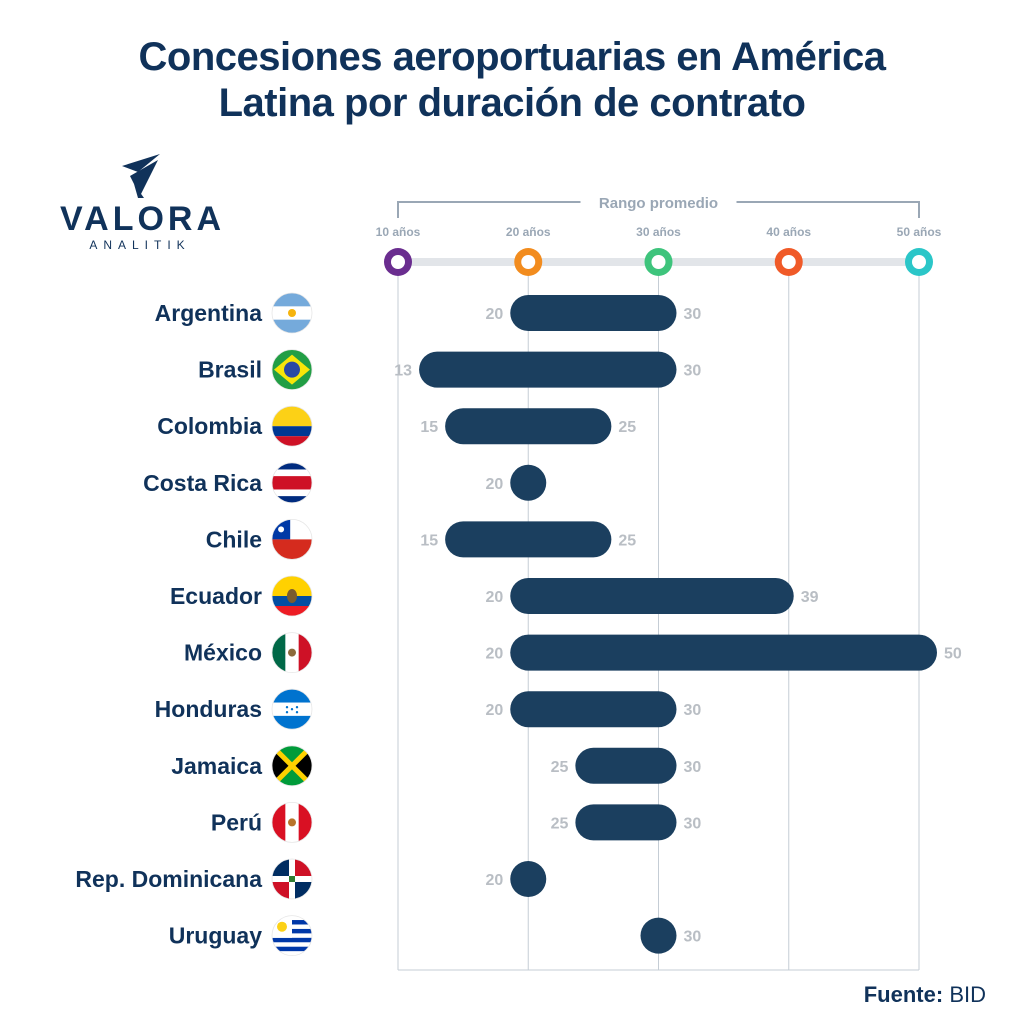 The image size is (1024, 1024). What do you see at coordinates (919, 232) in the screenshot?
I see `tick-label: 50 años` at bounding box center [919, 232].